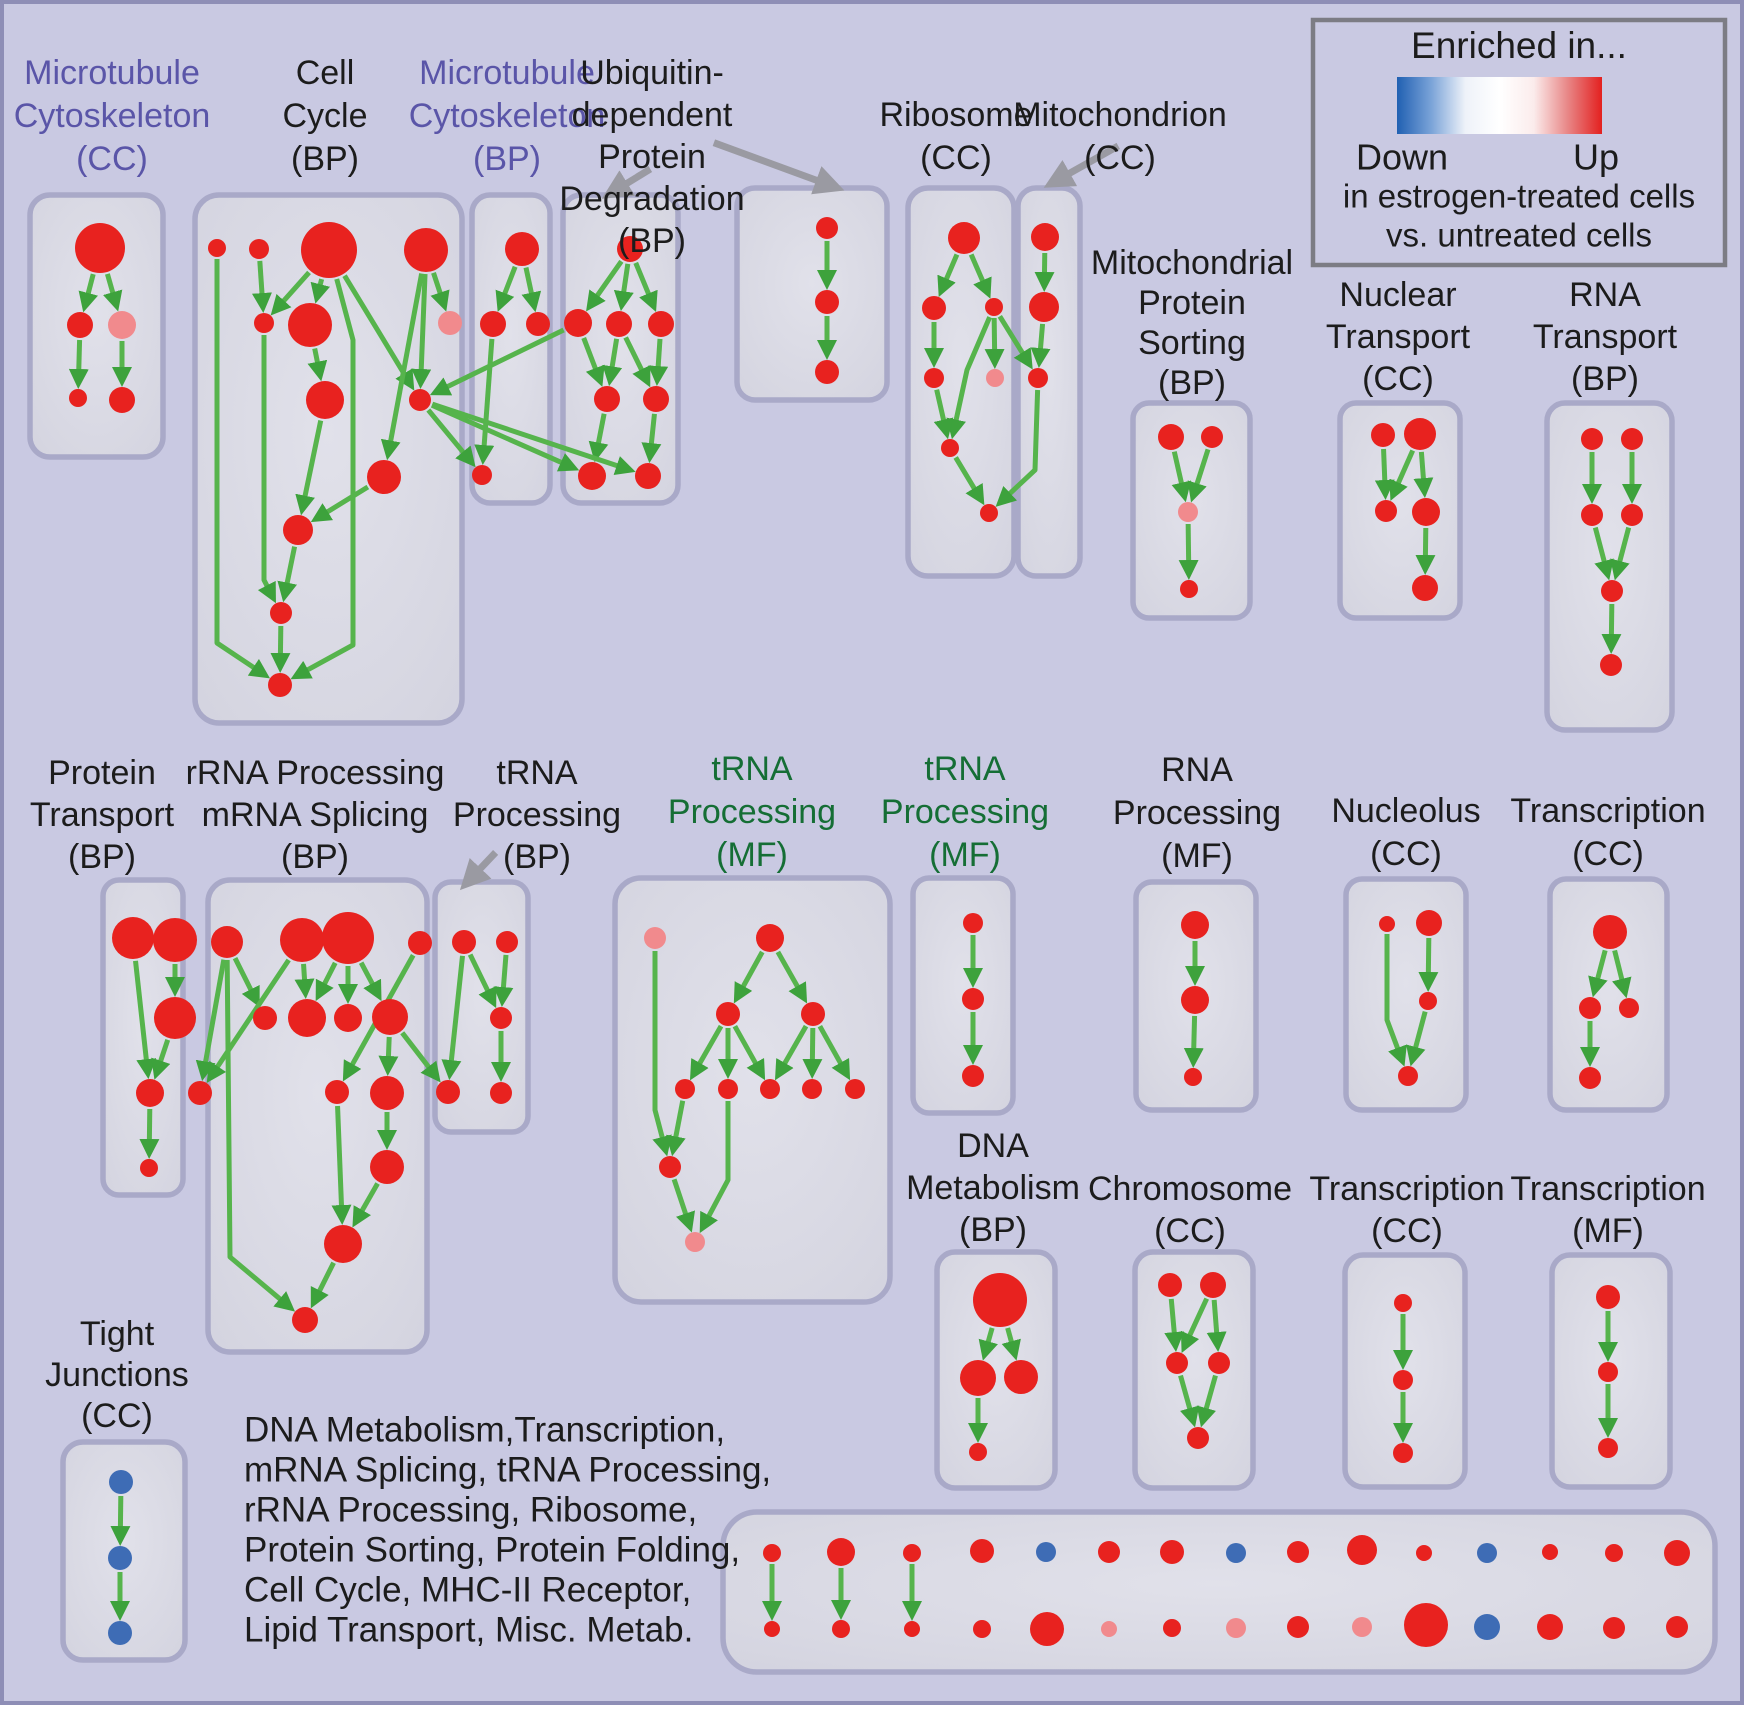  What do you see at coordinates (1197, 856) in the screenshot?
I see `cluster-label-rna-processing-mf: (MF)` at bounding box center [1197, 856].